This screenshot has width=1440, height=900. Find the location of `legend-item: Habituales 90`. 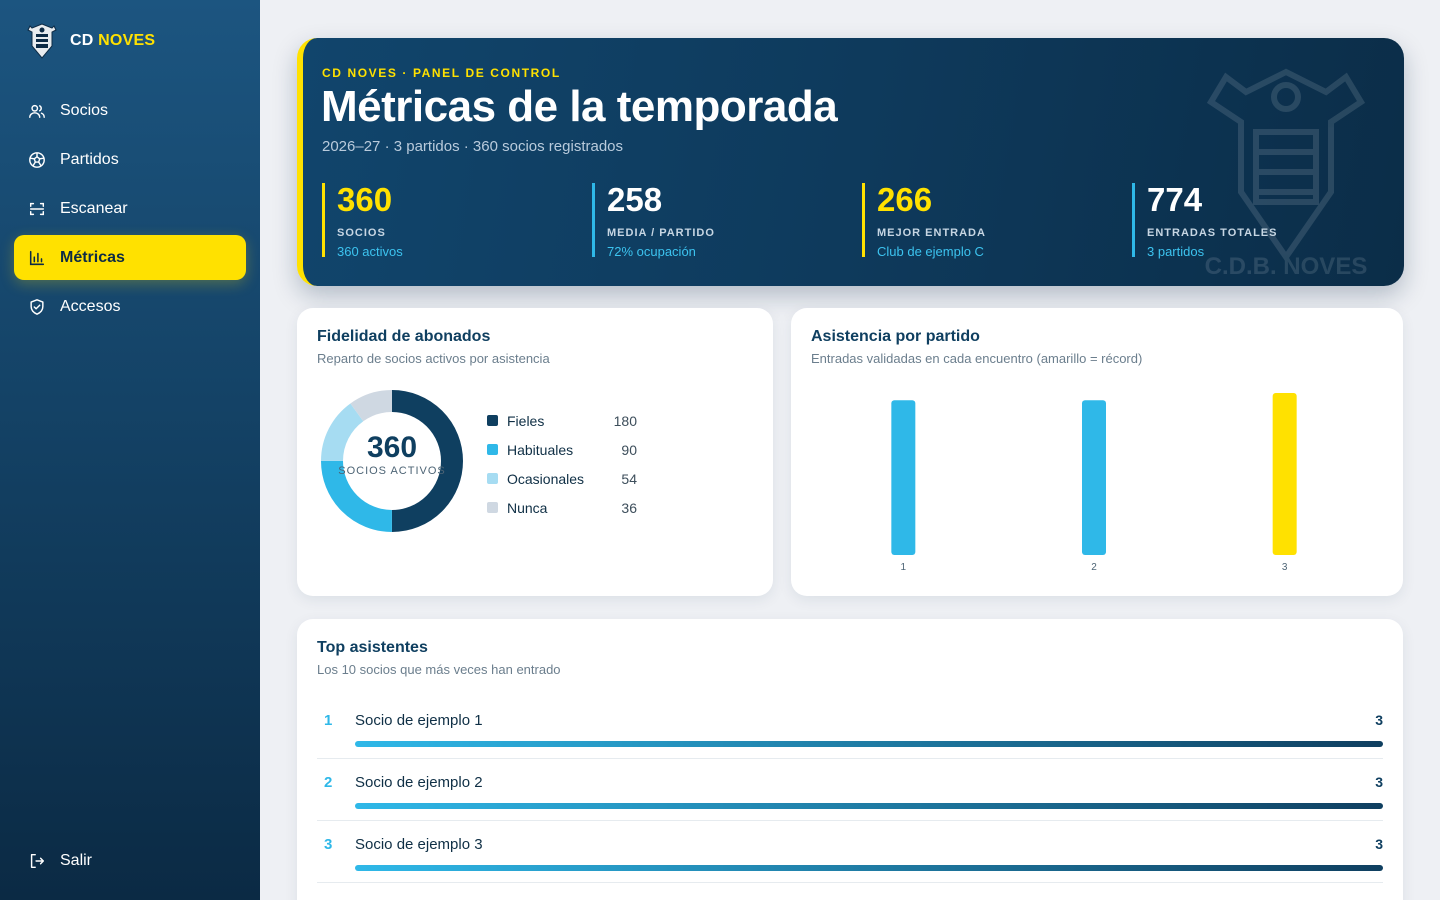

legend-item: Habituales 90 is located at coordinates (562, 449).